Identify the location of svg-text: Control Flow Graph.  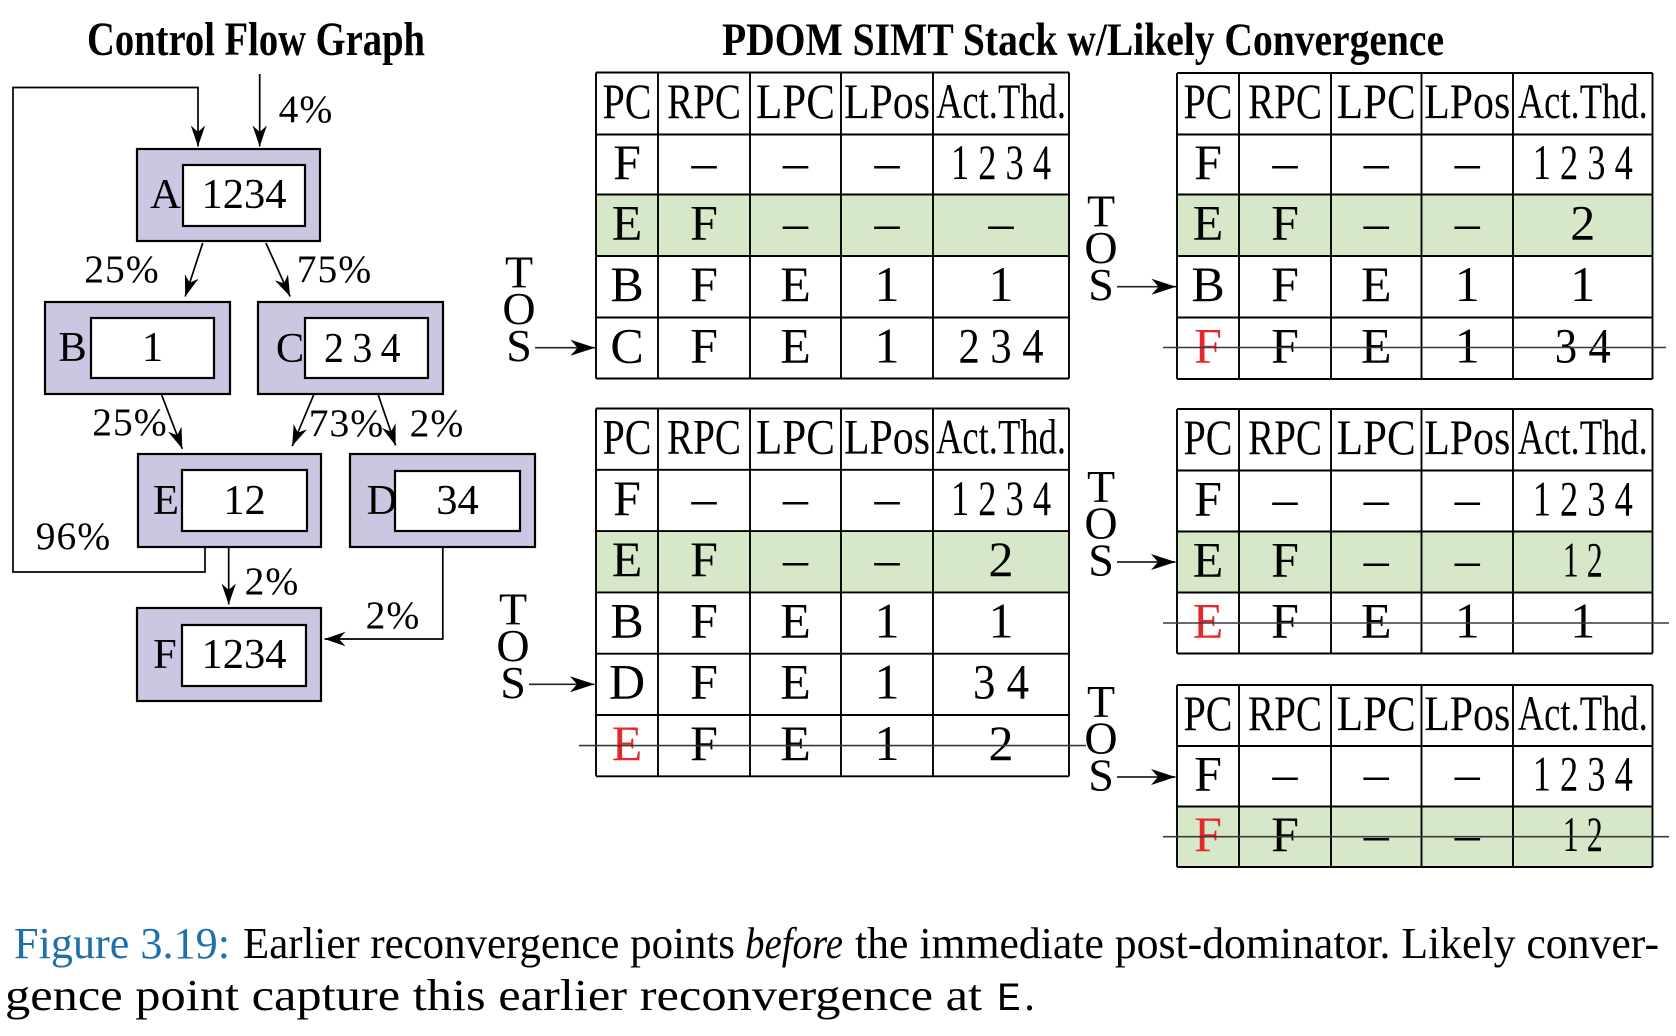
(256, 39).